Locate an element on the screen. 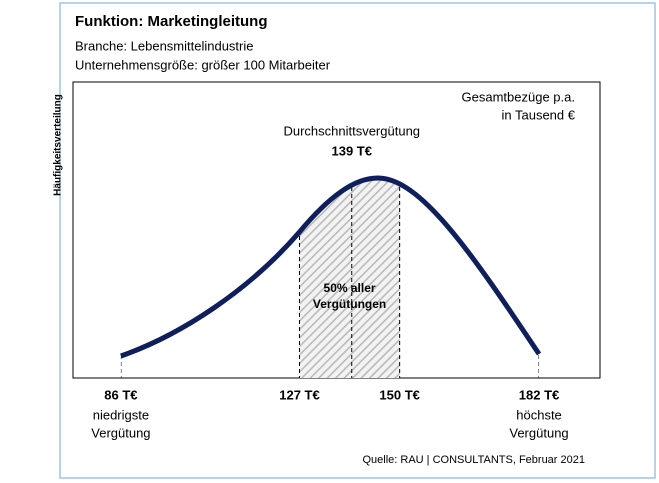  x-tick-label: 150 T€ is located at coordinates (399, 394).